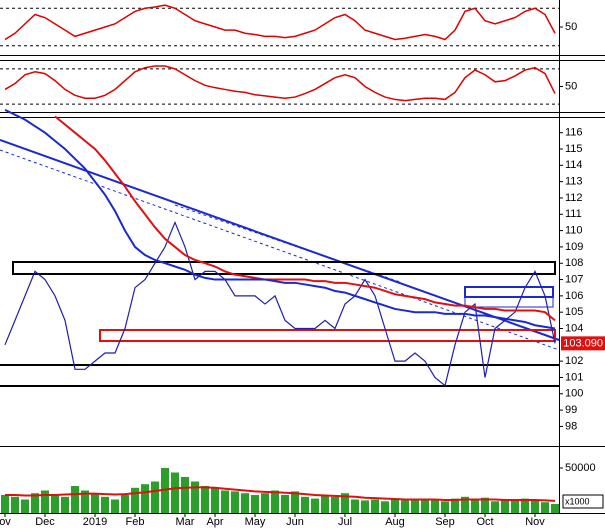 Image resolution: width=605 pixels, height=531 pixels. Describe the element at coordinates (95, 522) in the screenshot. I see `x-tick-label: 2019` at that location.